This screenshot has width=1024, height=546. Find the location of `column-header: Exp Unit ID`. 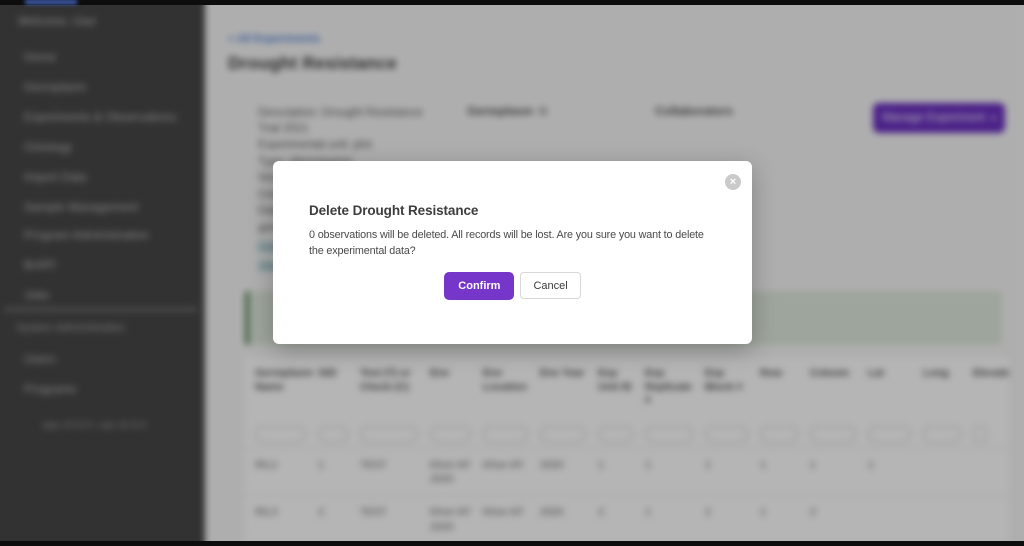

column-header: Exp Unit ID is located at coordinates (615, 380).